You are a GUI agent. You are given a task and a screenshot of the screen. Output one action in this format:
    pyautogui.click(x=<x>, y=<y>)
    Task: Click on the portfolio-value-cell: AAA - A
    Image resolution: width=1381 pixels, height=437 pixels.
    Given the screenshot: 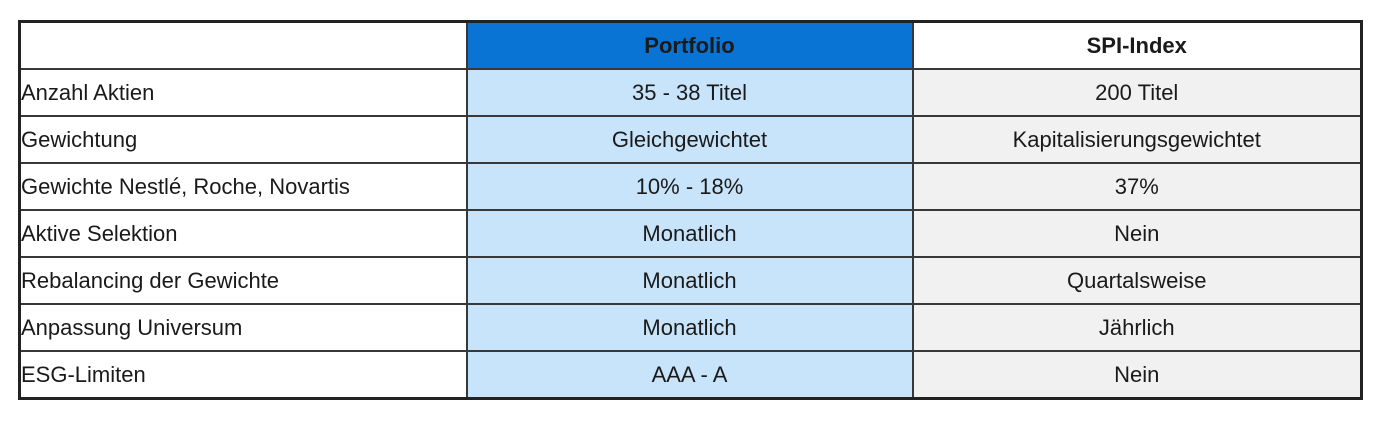 What is the action you would take?
    pyautogui.click(x=689, y=375)
    